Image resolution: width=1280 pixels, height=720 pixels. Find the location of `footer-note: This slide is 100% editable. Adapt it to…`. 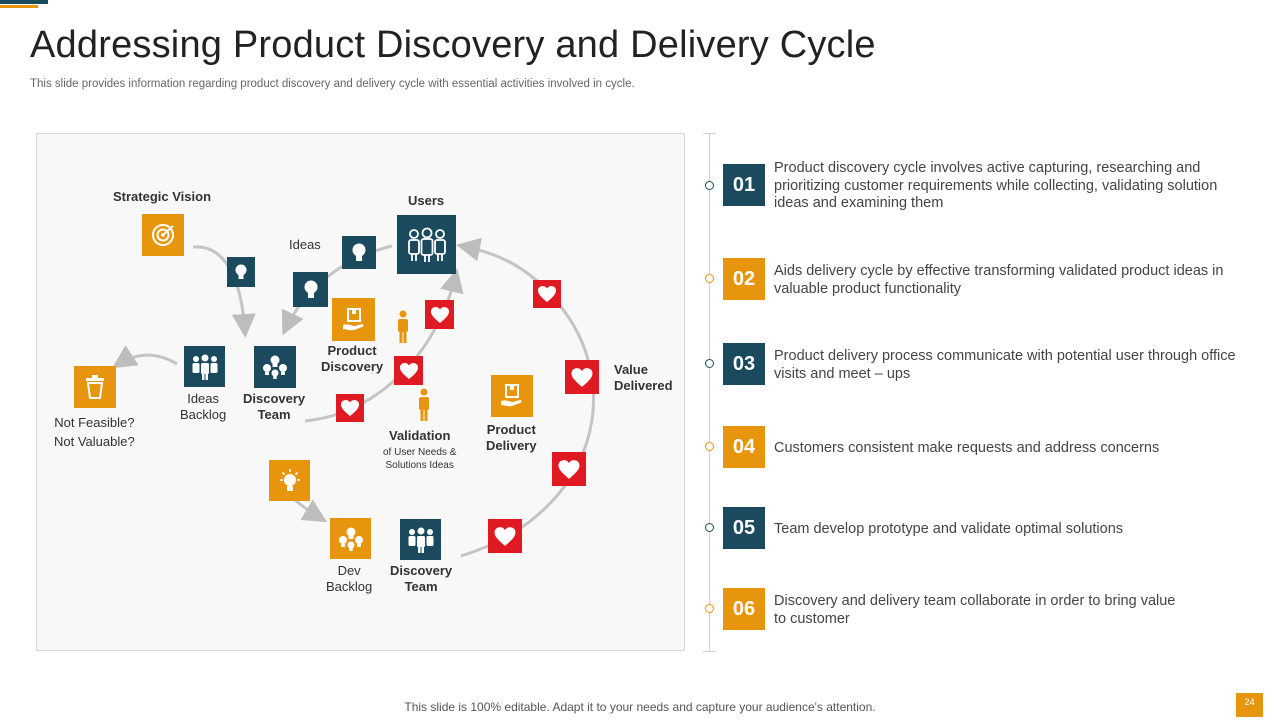

footer-note: This slide is 100% editable. Adapt it to… is located at coordinates (640, 707).